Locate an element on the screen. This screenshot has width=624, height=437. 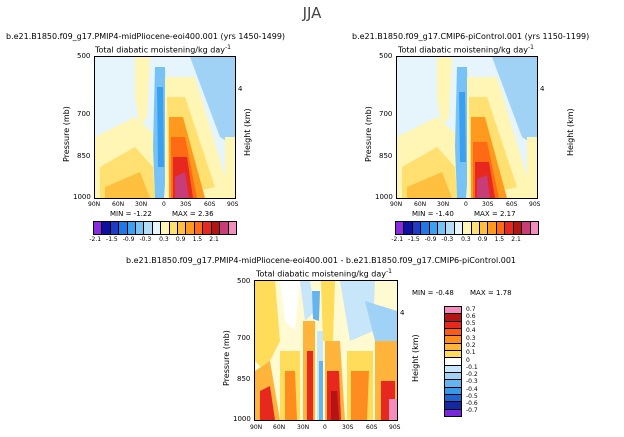
panel3-xtick-30n: 30N is located at coordinates (303, 427).